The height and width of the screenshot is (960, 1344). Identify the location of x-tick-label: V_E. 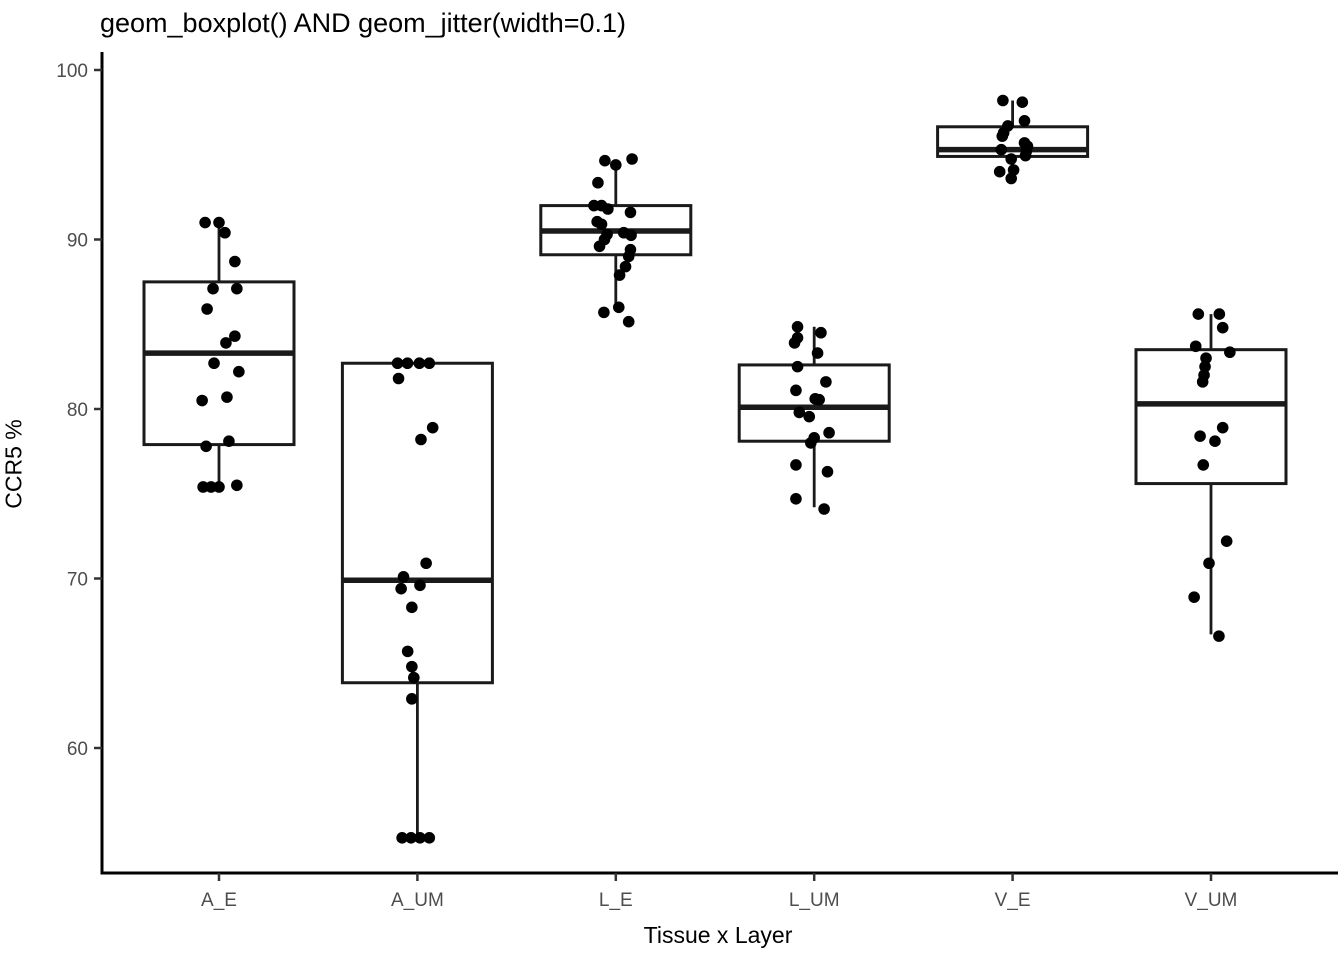
(1013, 900).